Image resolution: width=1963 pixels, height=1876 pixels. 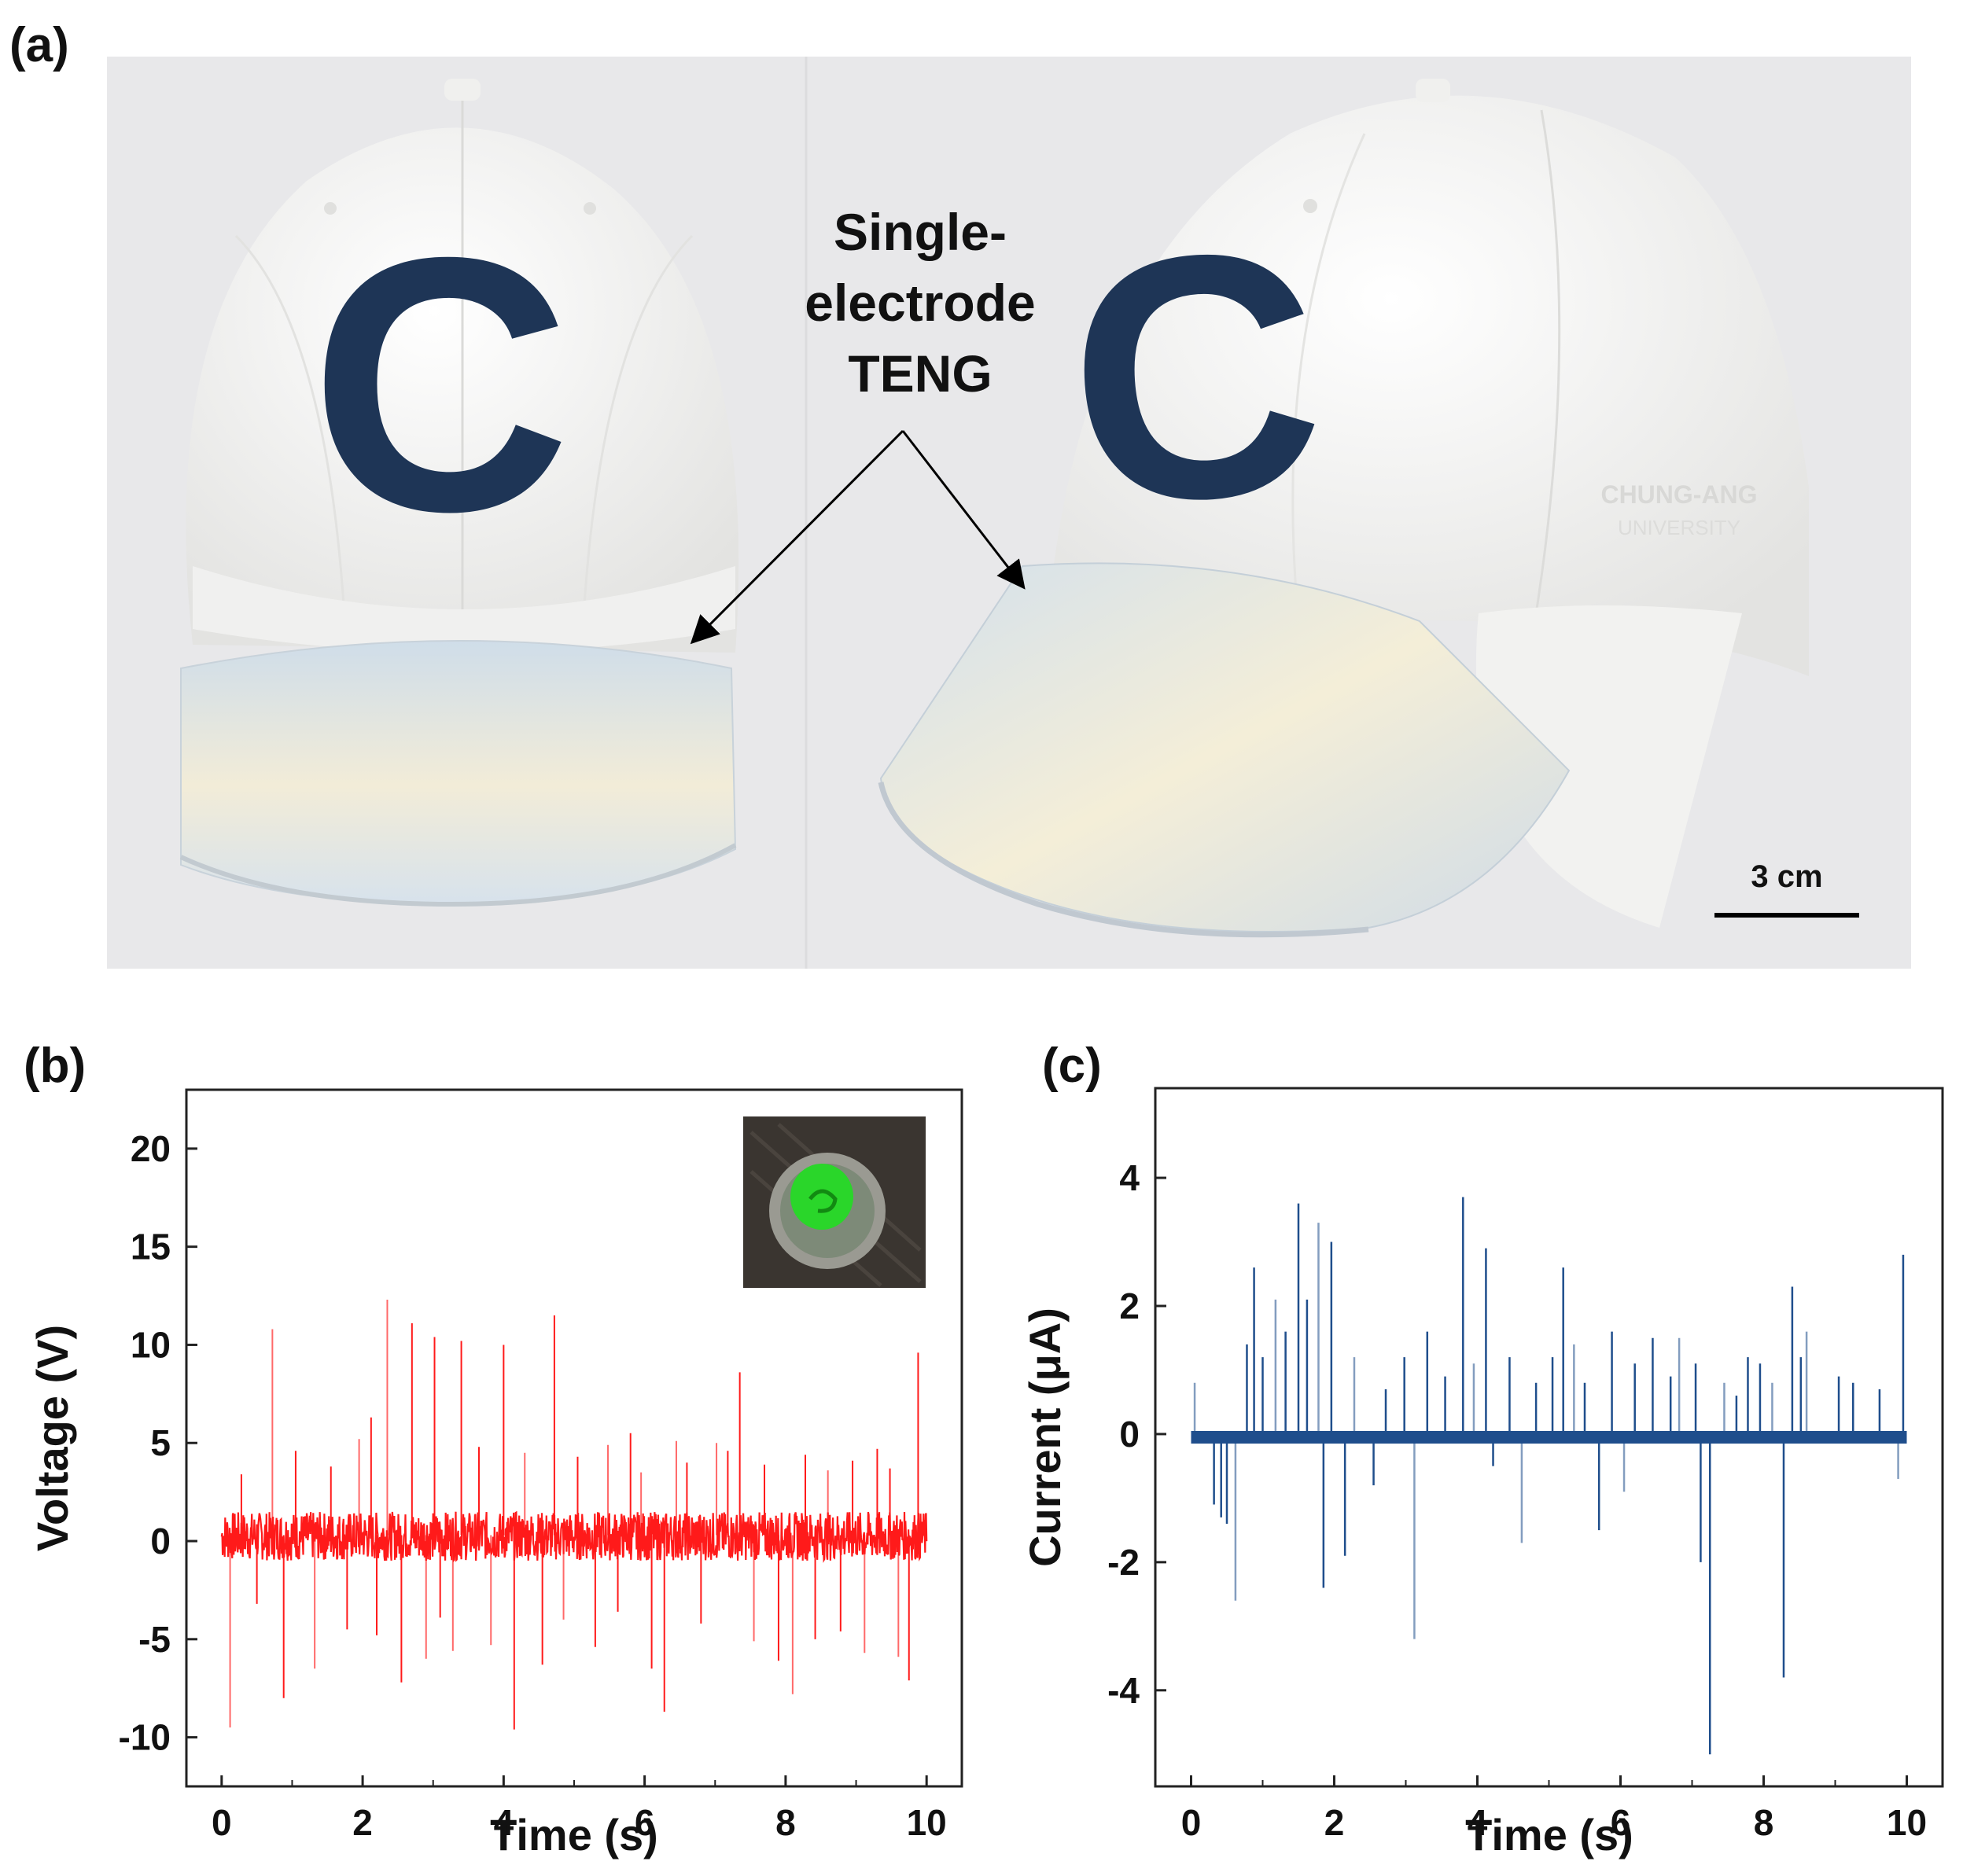 I want to click on current-x-label: Time (s), so click(x=1549, y=1834).